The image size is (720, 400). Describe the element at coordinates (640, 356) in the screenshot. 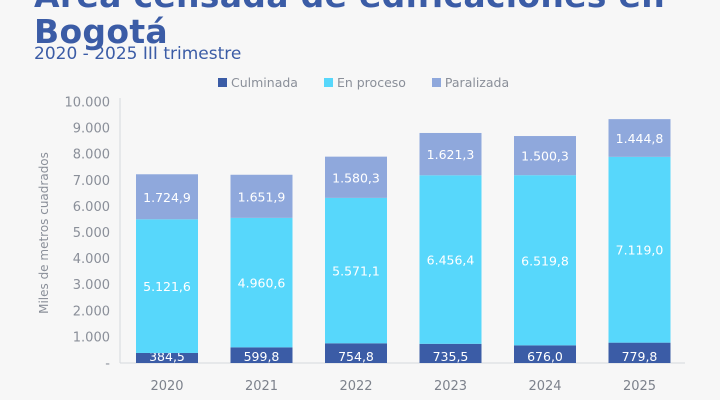

I see `data-label: 779,8` at that location.